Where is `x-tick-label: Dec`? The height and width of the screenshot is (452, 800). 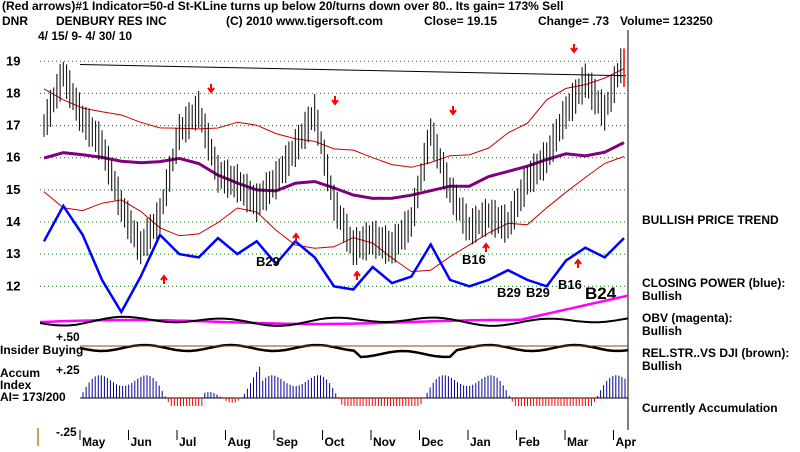
x-tick-label: Dec is located at coordinates (433, 442).